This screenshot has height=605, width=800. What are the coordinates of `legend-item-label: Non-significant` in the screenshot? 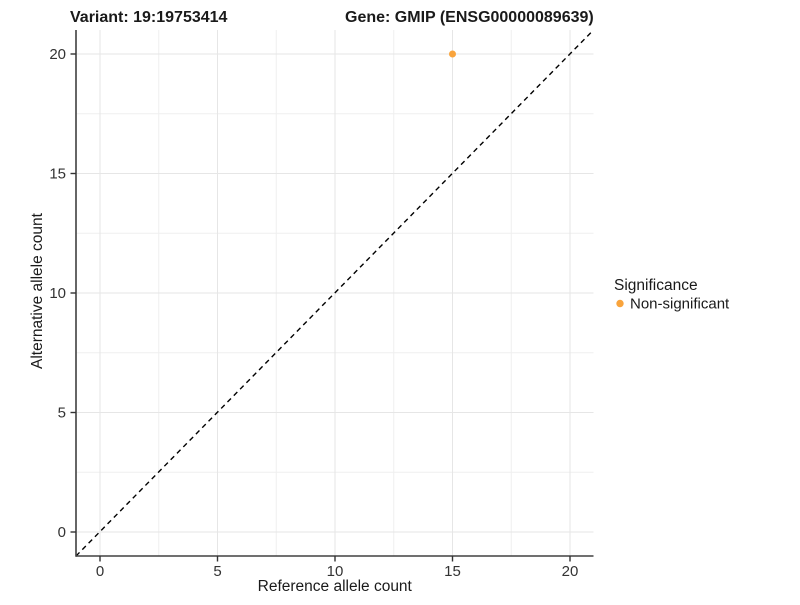 It's located at (680, 304).